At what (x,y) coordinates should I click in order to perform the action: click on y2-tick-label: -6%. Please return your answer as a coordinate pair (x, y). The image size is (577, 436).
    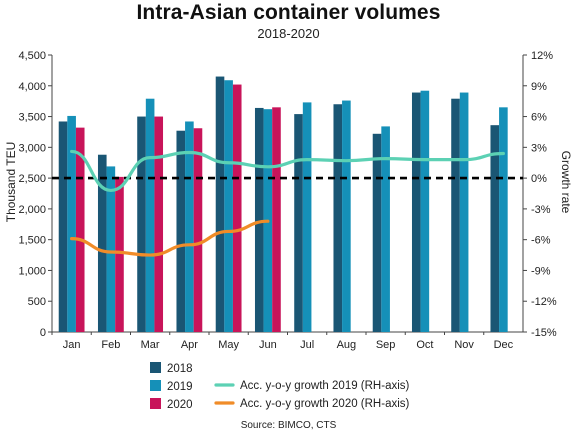
    Looking at the image, I should click on (541, 241).